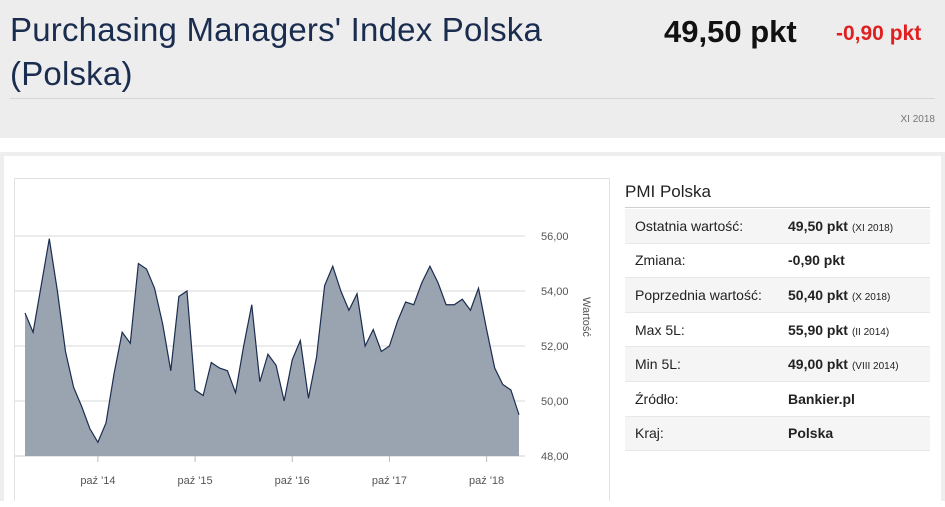 This screenshot has height=507, width=945. Describe the element at coordinates (649, 433) in the screenshot. I see `stats-label: Kraj:` at that location.